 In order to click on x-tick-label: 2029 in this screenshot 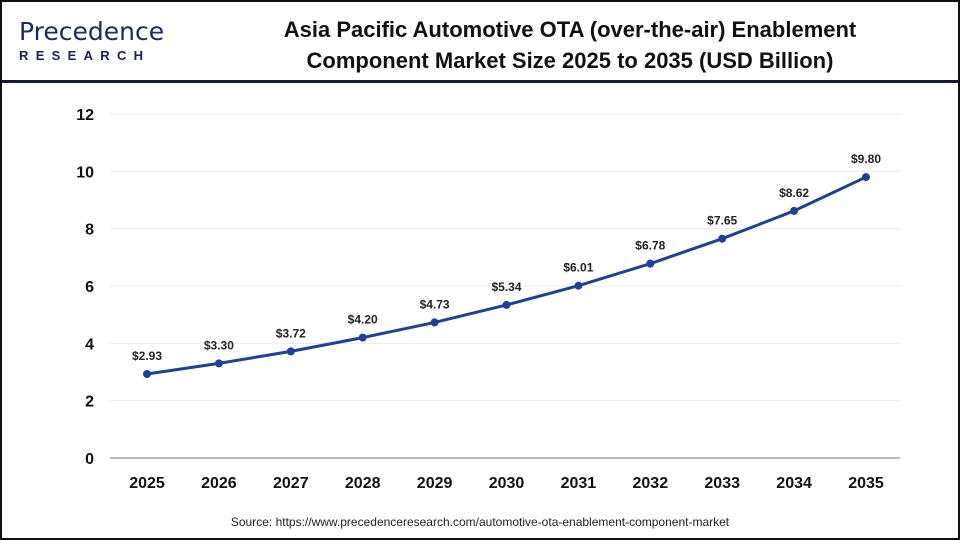, I will do `click(435, 483)`.